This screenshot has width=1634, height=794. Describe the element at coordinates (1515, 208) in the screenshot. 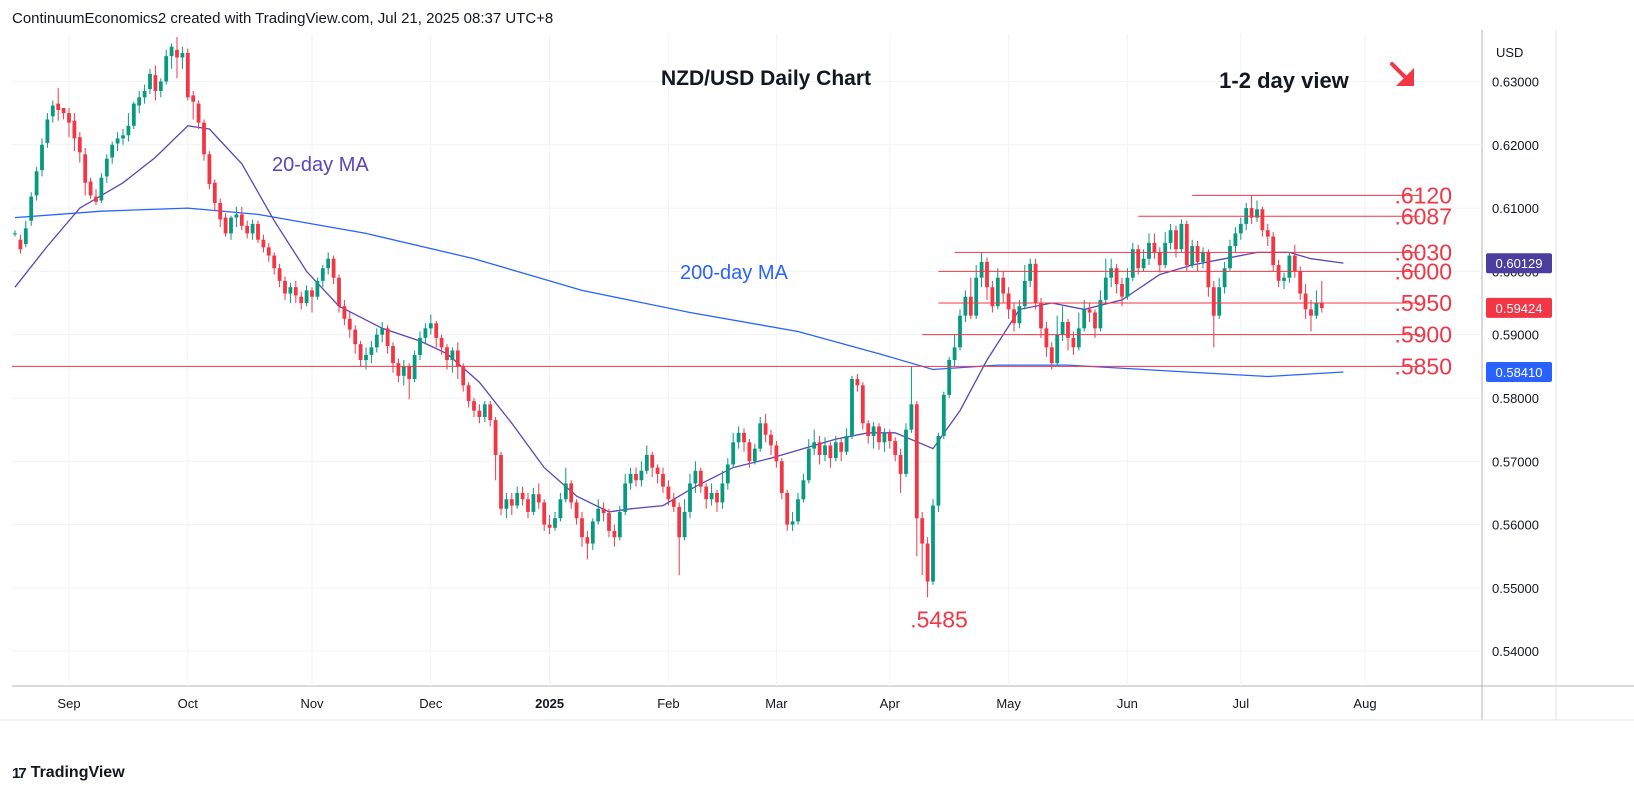

I see `price-tick-label: 0.61000` at that location.